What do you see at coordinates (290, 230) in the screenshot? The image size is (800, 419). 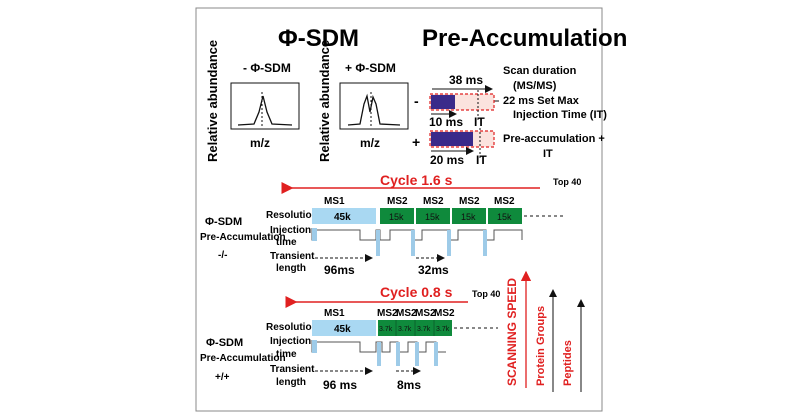 I see `row-label-top-injection: Injection` at bounding box center [290, 230].